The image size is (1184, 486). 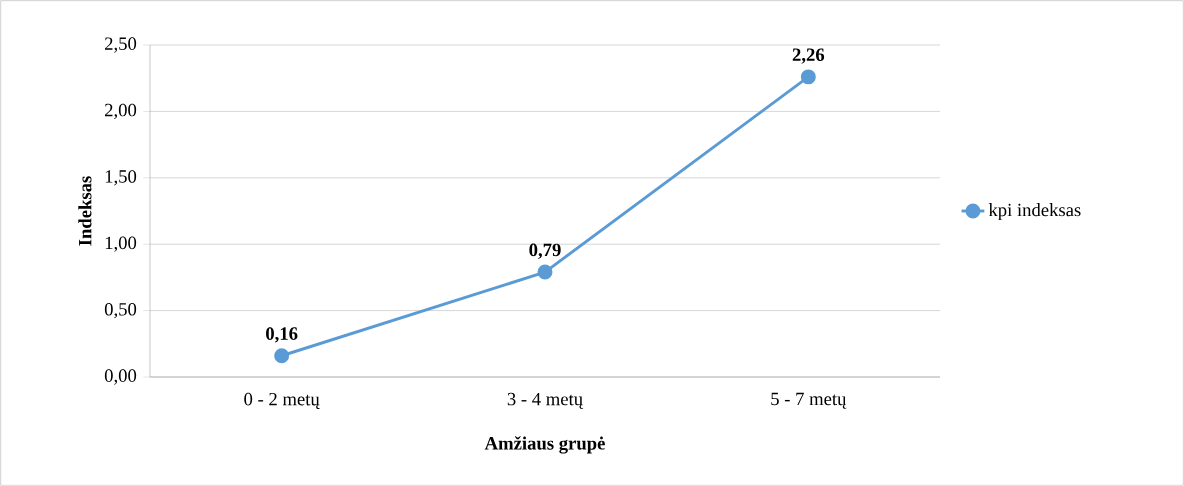 What do you see at coordinates (120, 310) in the screenshot?
I see `y-tick-label: 0,50` at bounding box center [120, 310].